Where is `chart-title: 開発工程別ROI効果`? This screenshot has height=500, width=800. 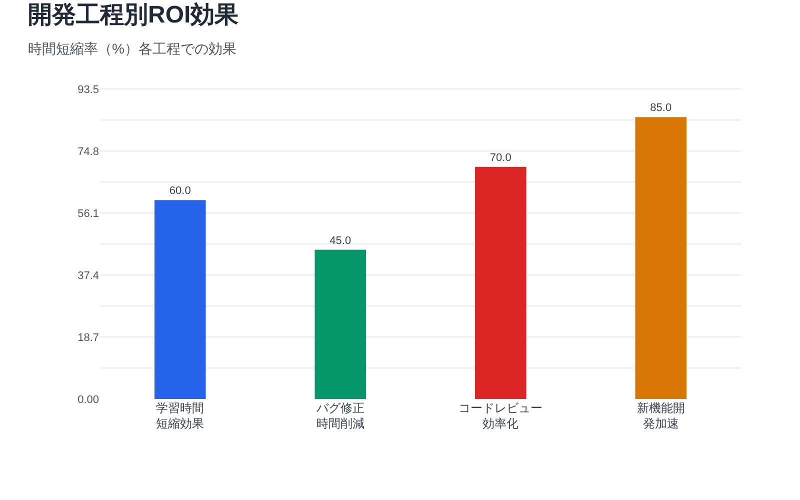
chart-title: 開発工程別ROI効果 is located at coordinates (133, 15).